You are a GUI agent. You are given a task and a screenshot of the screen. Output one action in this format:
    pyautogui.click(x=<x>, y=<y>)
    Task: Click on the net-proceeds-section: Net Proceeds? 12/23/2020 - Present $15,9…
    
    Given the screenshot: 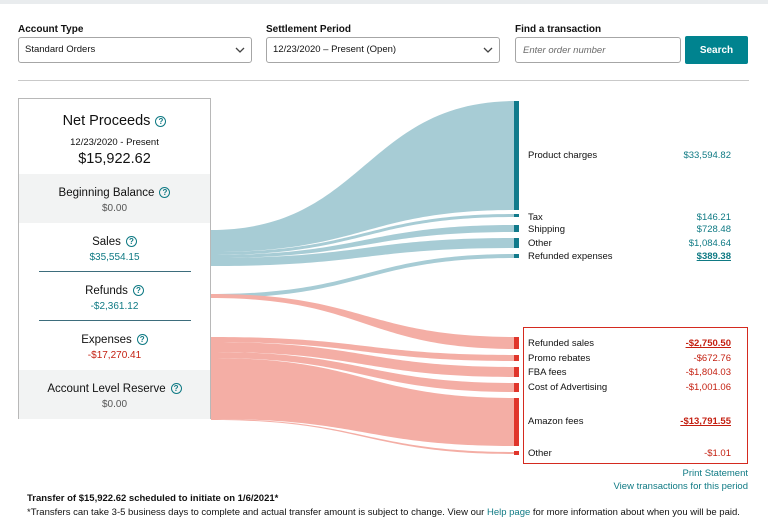 What is the action you would take?
    pyautogui.click(x=114, y=136)
    